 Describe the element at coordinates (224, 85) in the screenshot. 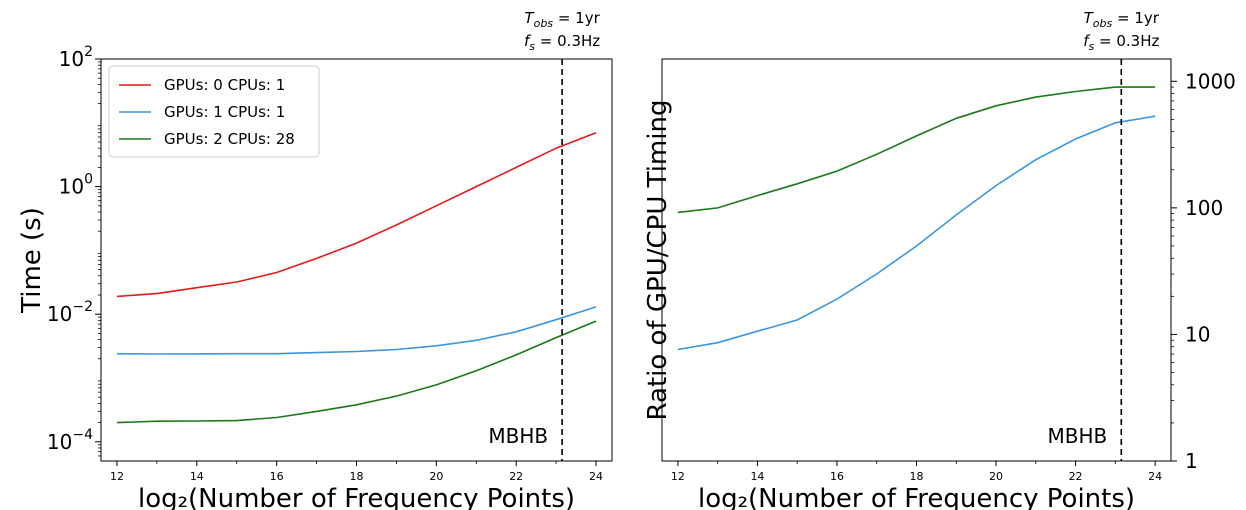

I see `legend-entry: GPUs: 0 CPUs: 1` at that location.